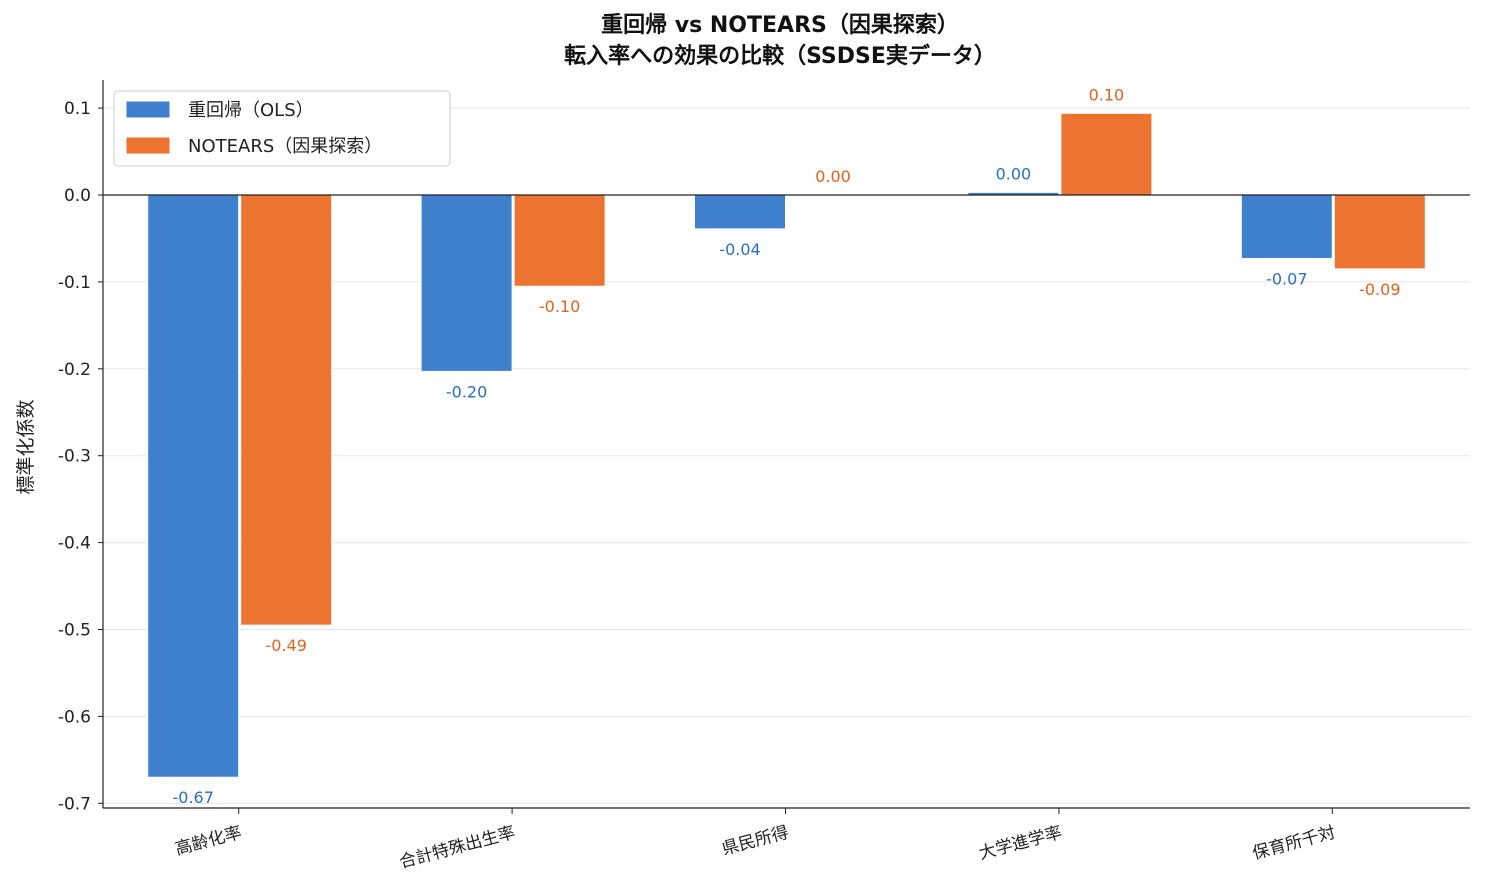 This screenshot has width=1485, height=885. I want to click on legend-box, so click(282, 128).